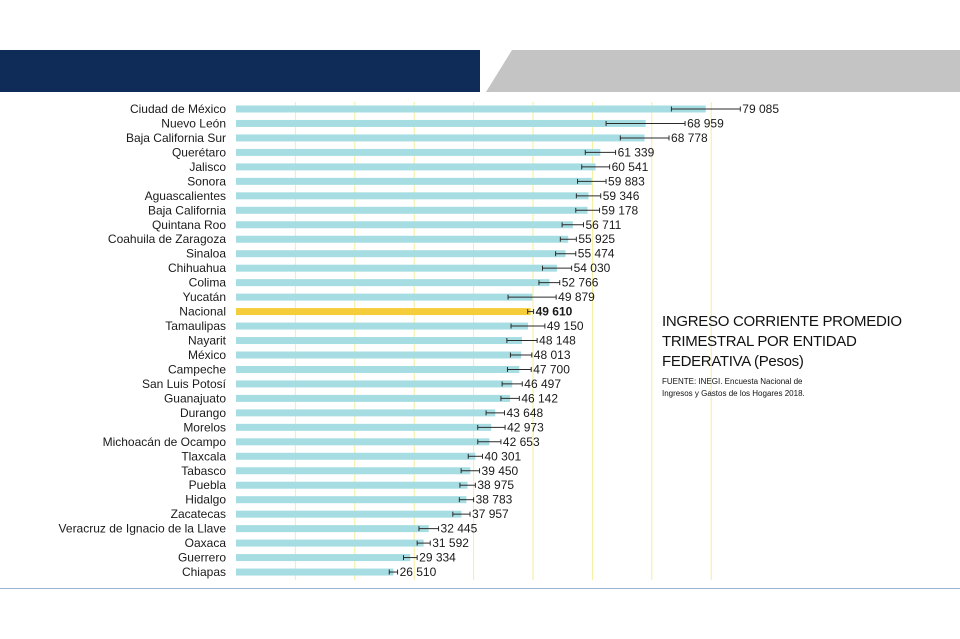 The width and height of the screenshot is (960, 639). Describe the element at coordinates (732, 381) in the screenshot. I see `source-line-1: FUENTE: INEGI. Encuesta Nacional de` at that location.